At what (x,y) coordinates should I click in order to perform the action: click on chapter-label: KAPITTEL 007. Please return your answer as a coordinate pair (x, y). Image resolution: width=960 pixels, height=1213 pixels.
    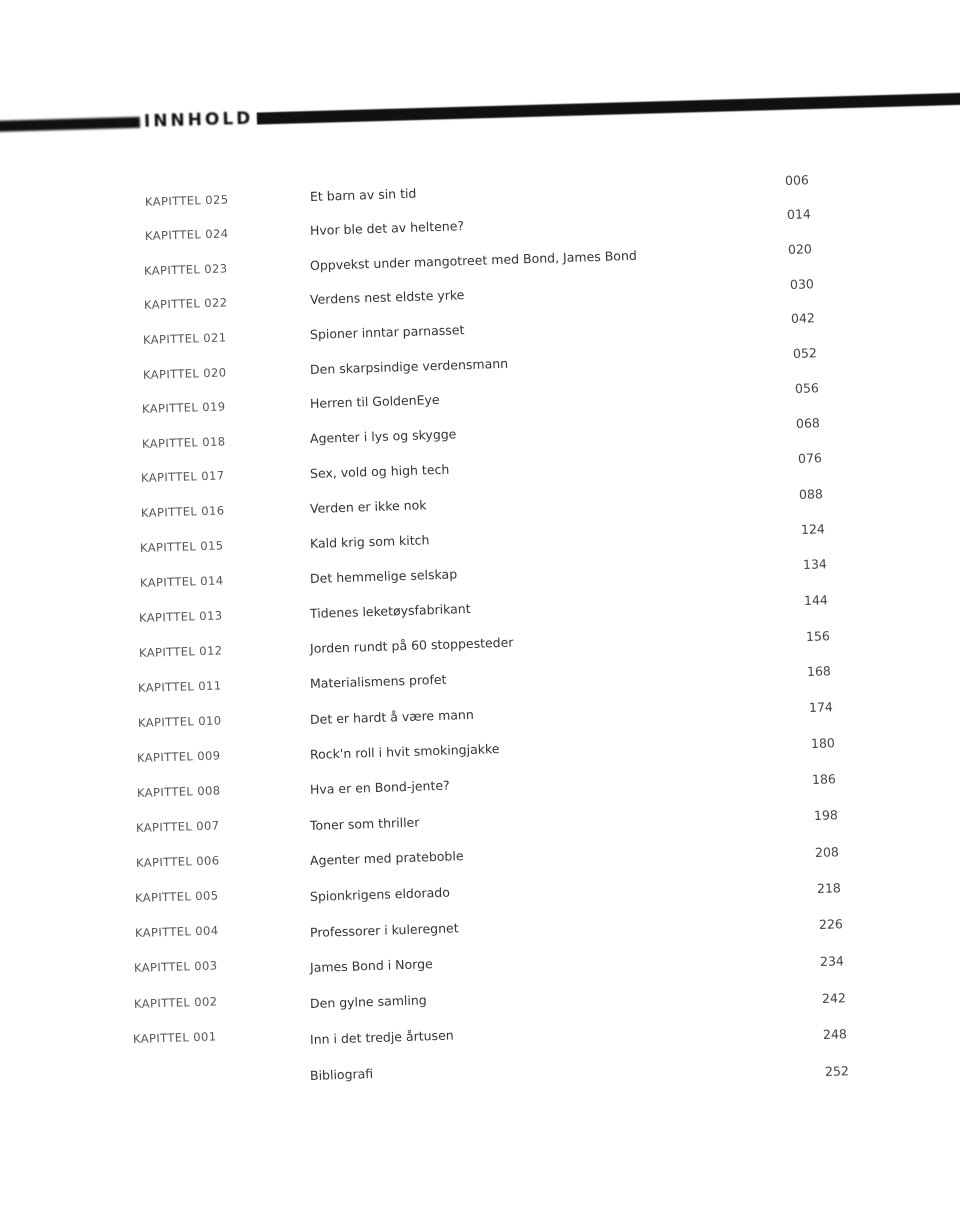
    Looking at the image, I should click on (177, 826).